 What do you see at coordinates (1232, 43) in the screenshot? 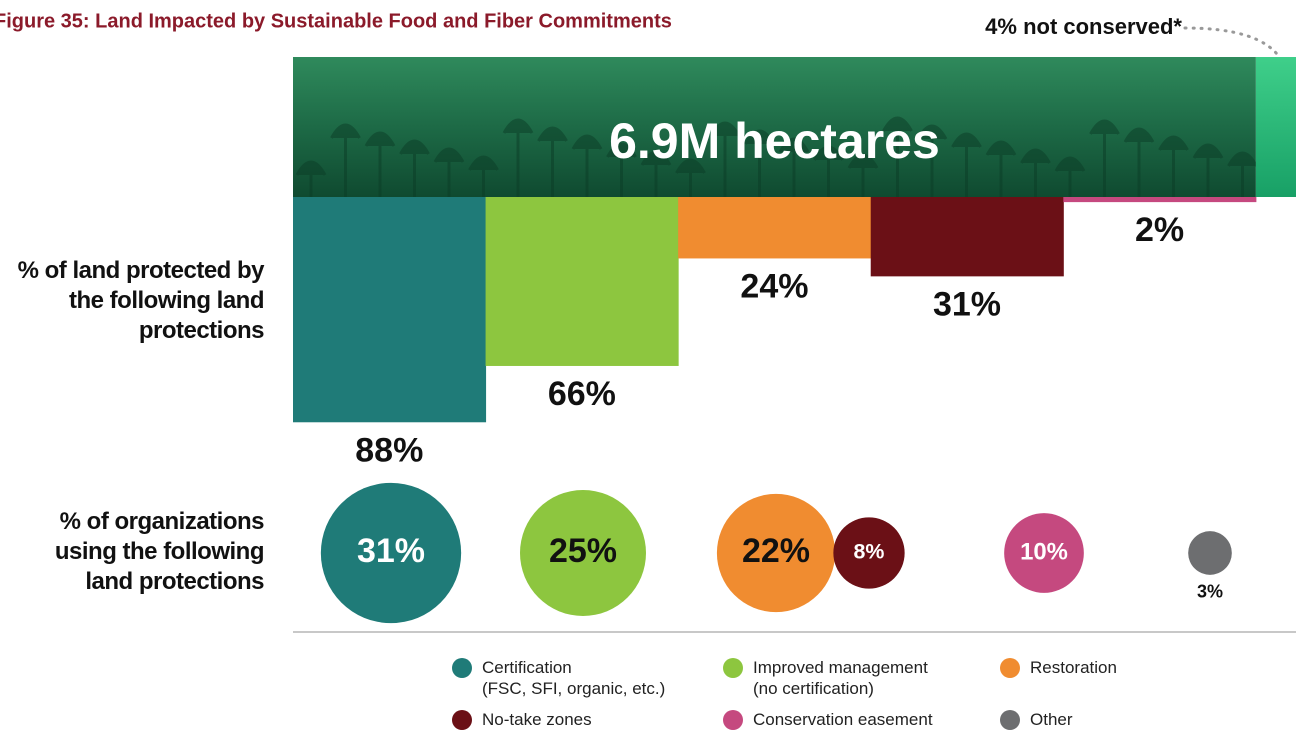
I see `pointer` at bounding box center [1232, 43].